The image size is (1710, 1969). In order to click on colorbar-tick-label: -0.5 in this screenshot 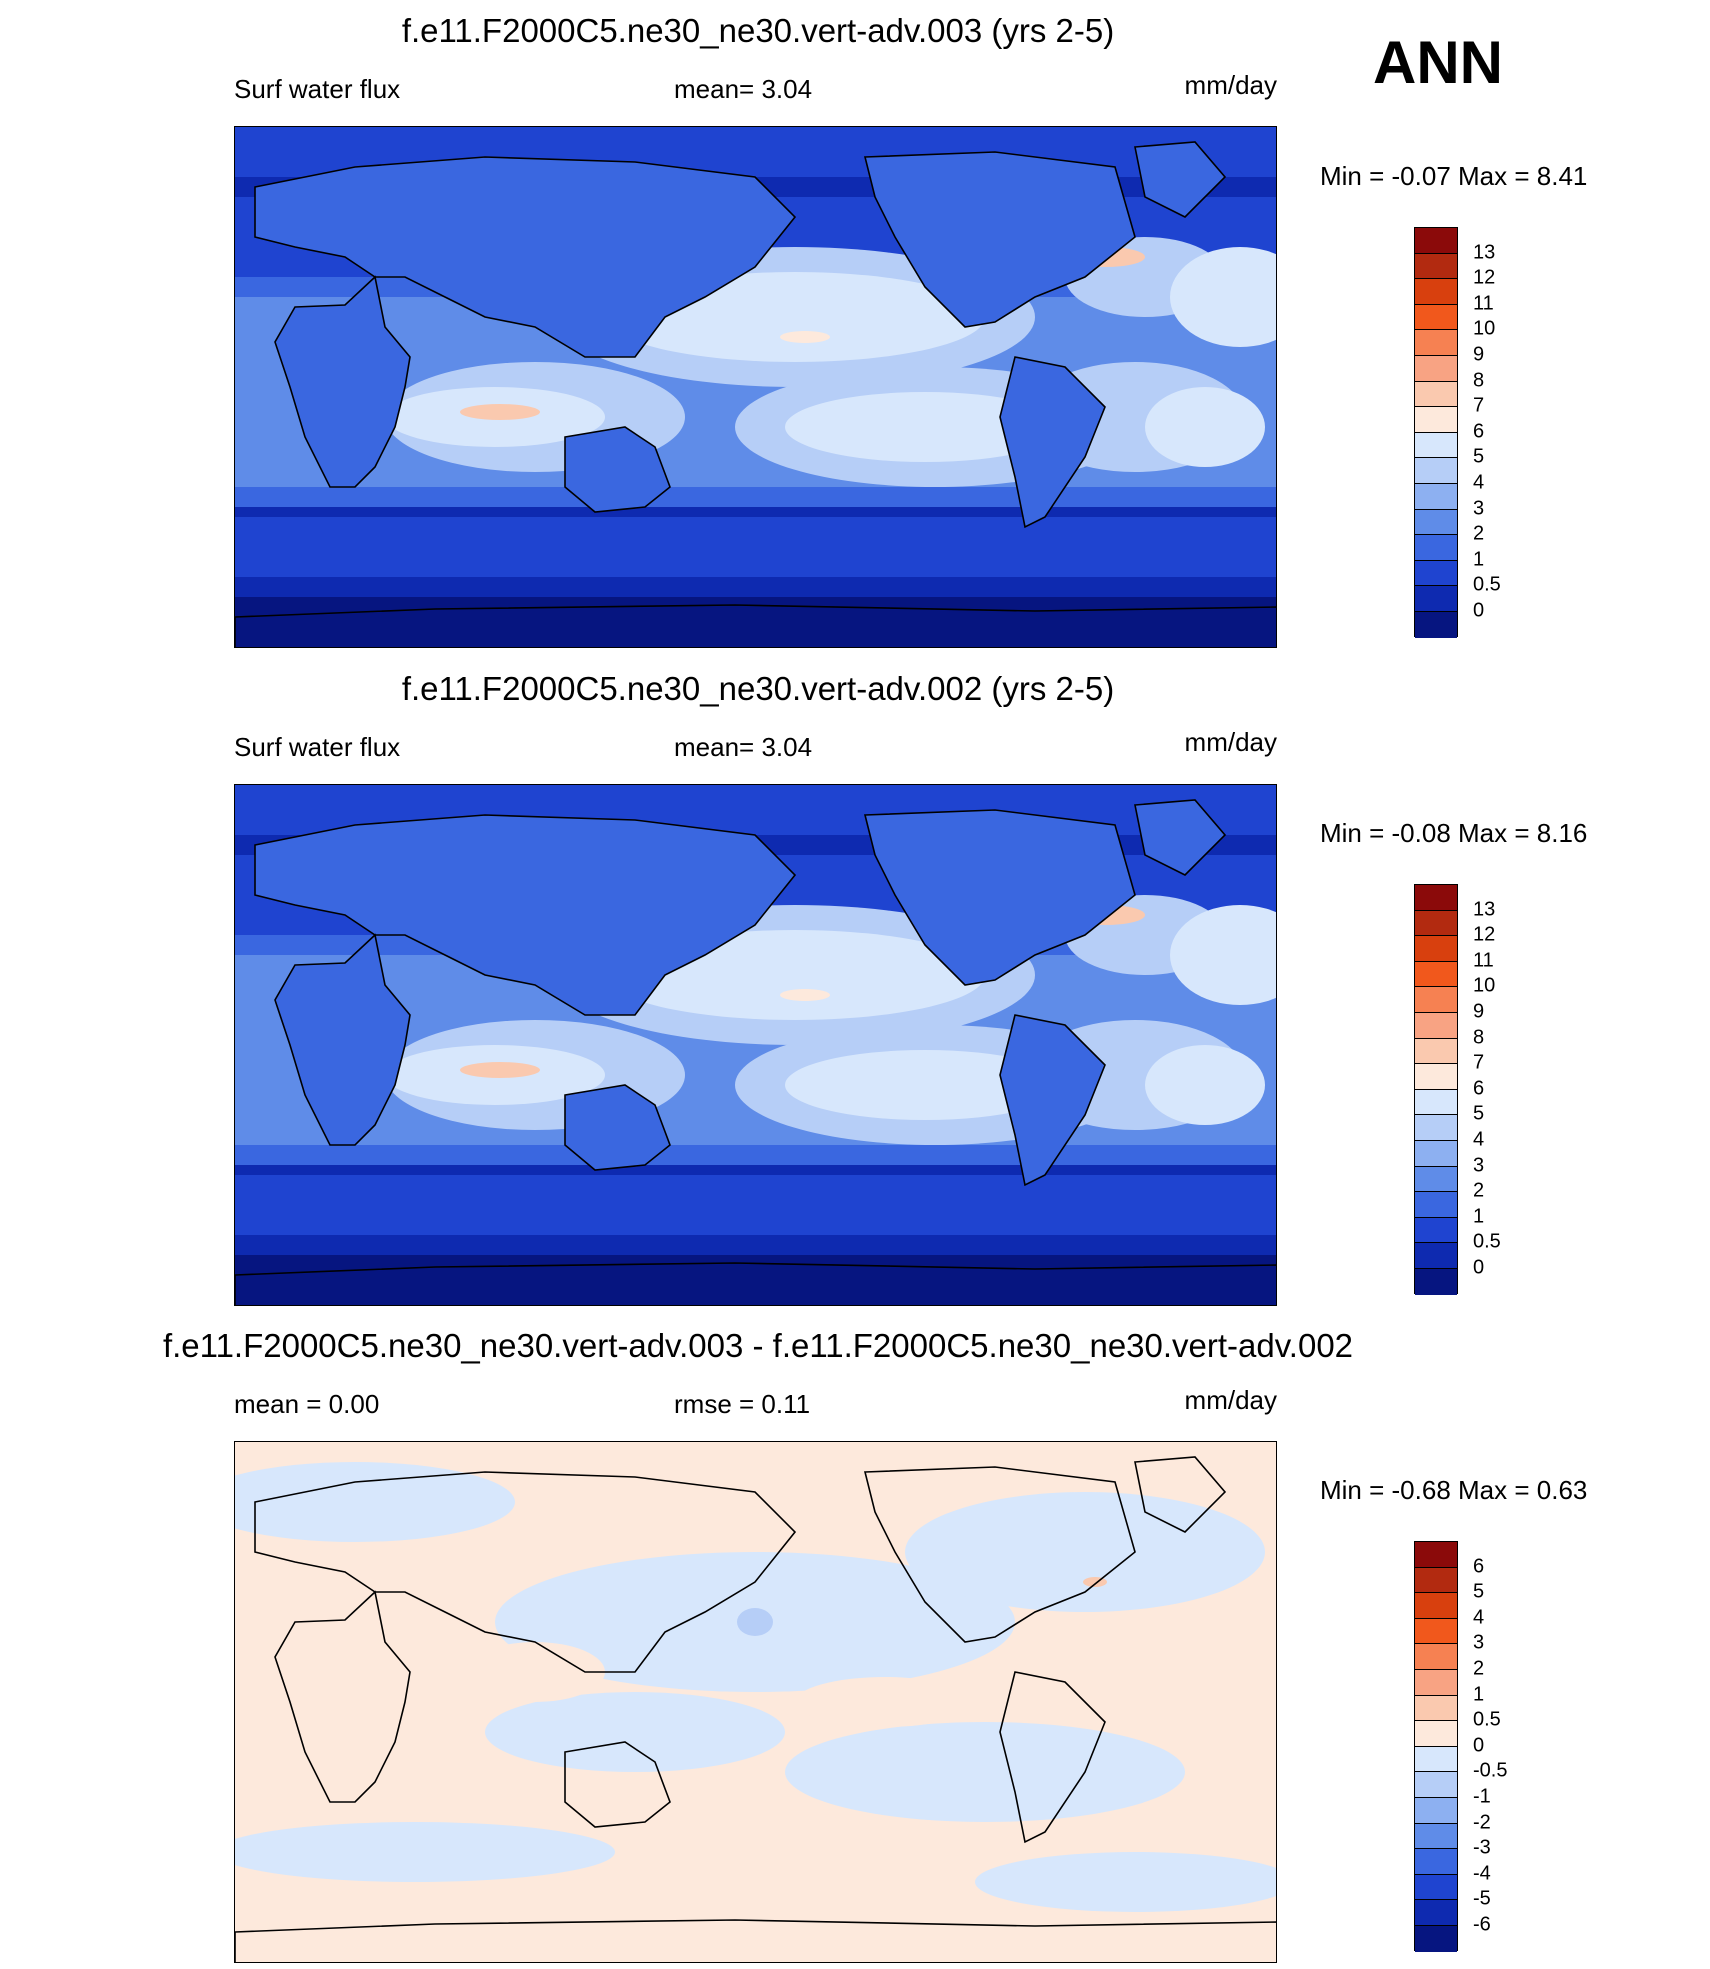, I will do `click(1490, 1770)`.